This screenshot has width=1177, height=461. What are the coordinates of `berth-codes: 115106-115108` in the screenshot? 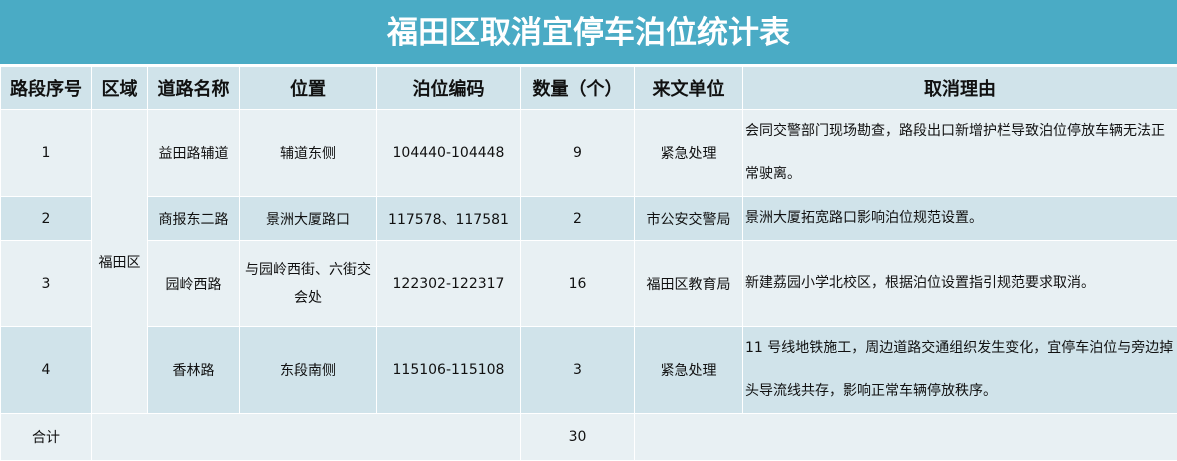 It's located at (449, 370).